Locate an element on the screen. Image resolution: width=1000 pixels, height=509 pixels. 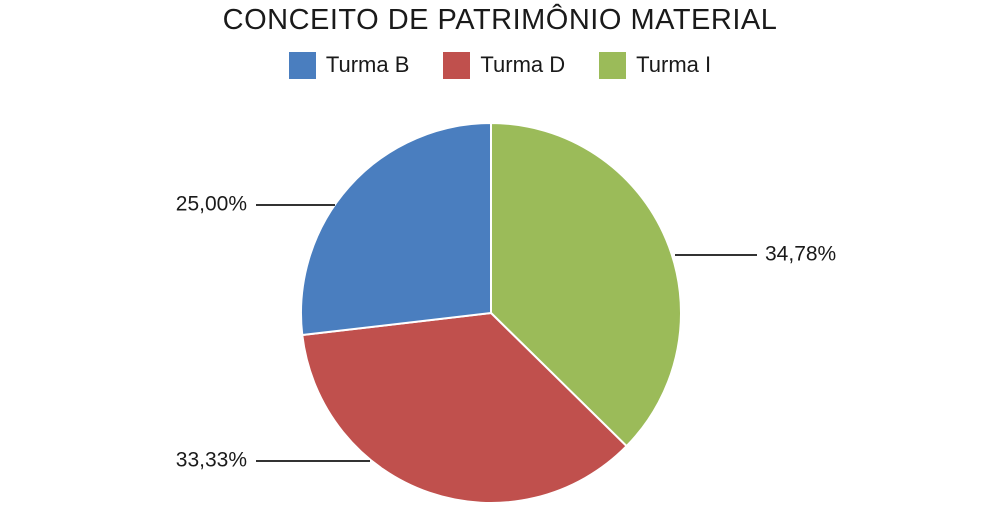
legend-label-turma-b: Turma B is located at coordinates (367, 64).